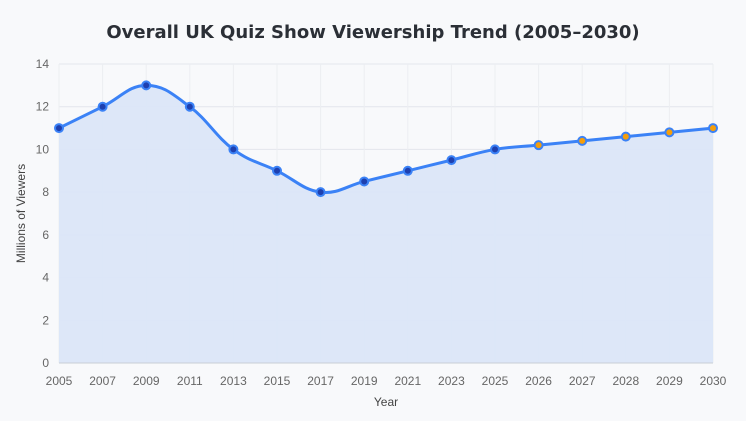  What do you see at coordinates (364, 381) in the screenshot?
I see `x-tick-label: 2019` at bounding box center [364, 381].